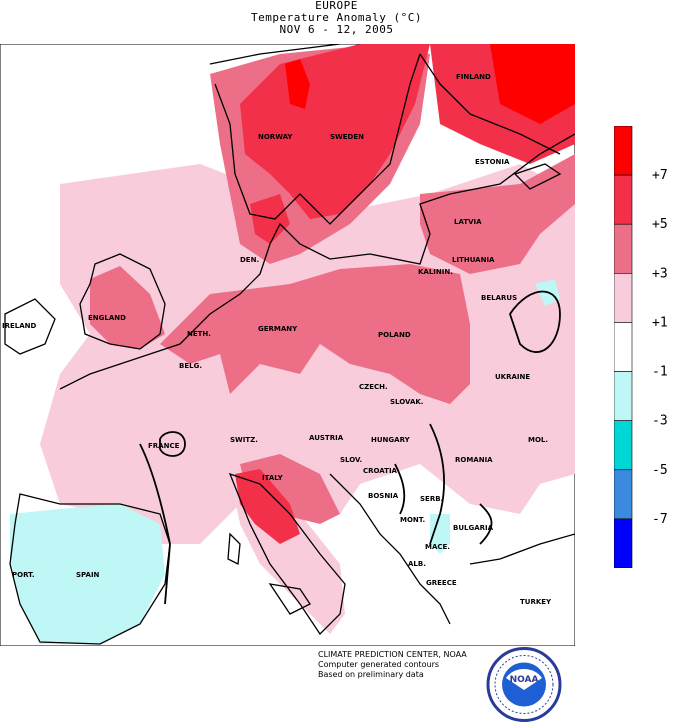  I want to click on country-label: FINLAND, so click(473, 77).